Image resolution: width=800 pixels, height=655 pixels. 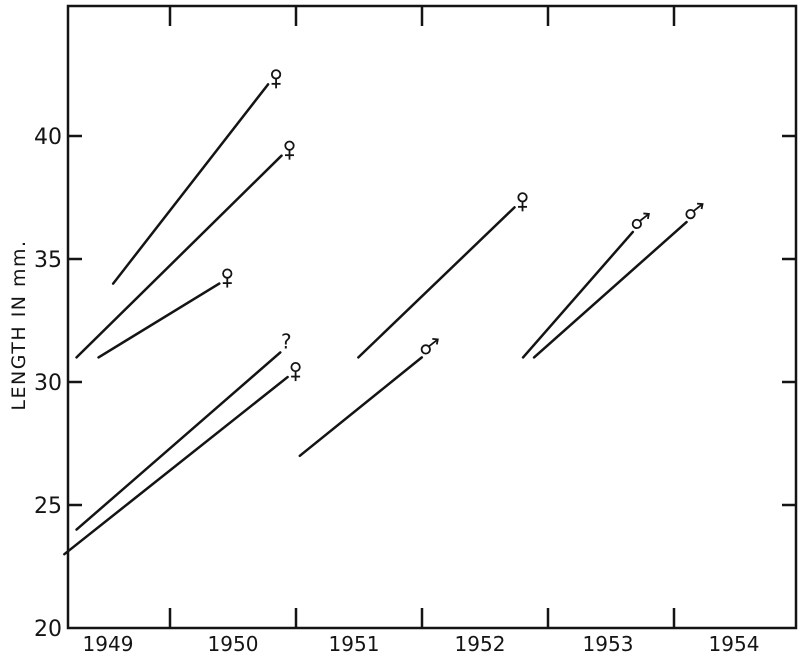 I want to click on y-tick-label: 20, so click(x=48, y=629).